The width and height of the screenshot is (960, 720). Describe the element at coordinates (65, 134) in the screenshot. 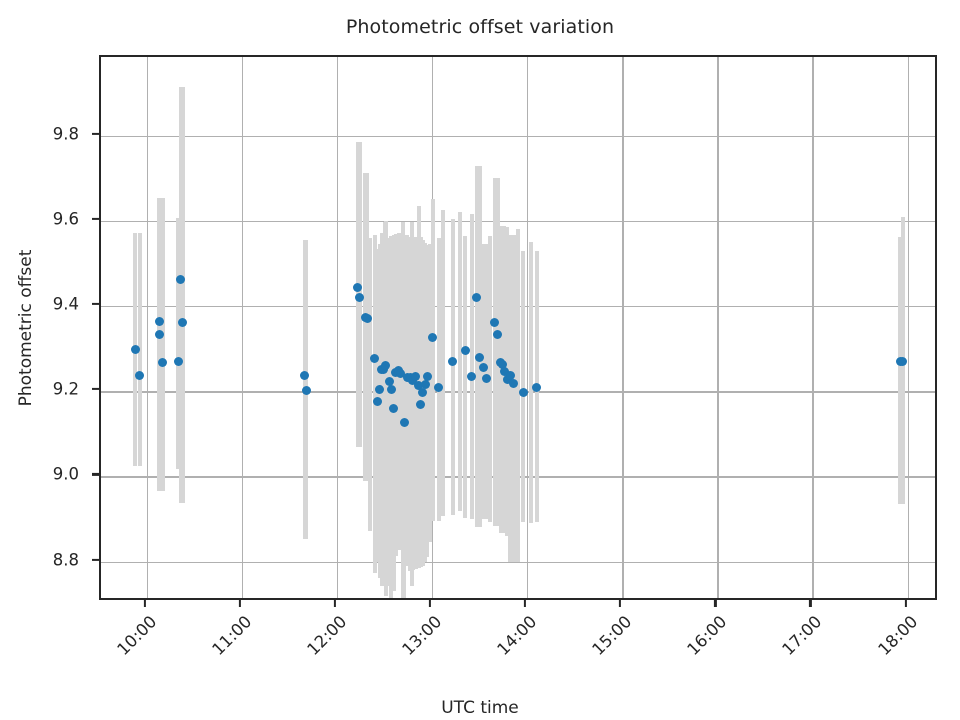

I see `y-tick-label: 9.8` at that location.